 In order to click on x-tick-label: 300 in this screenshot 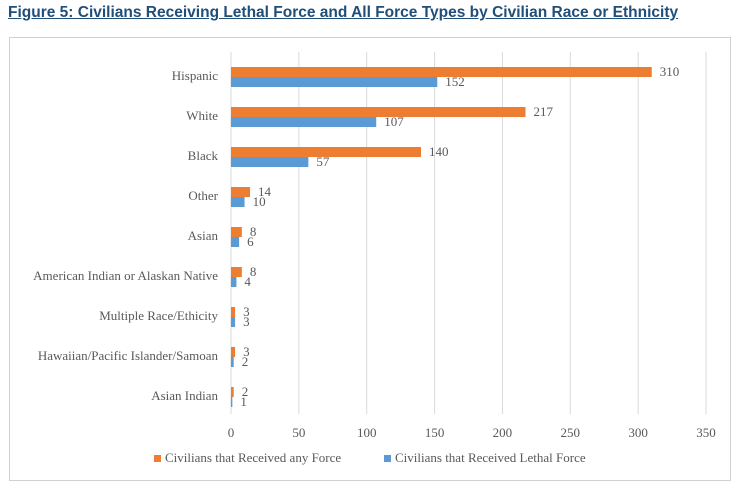, I will do `click(638, 432)`.